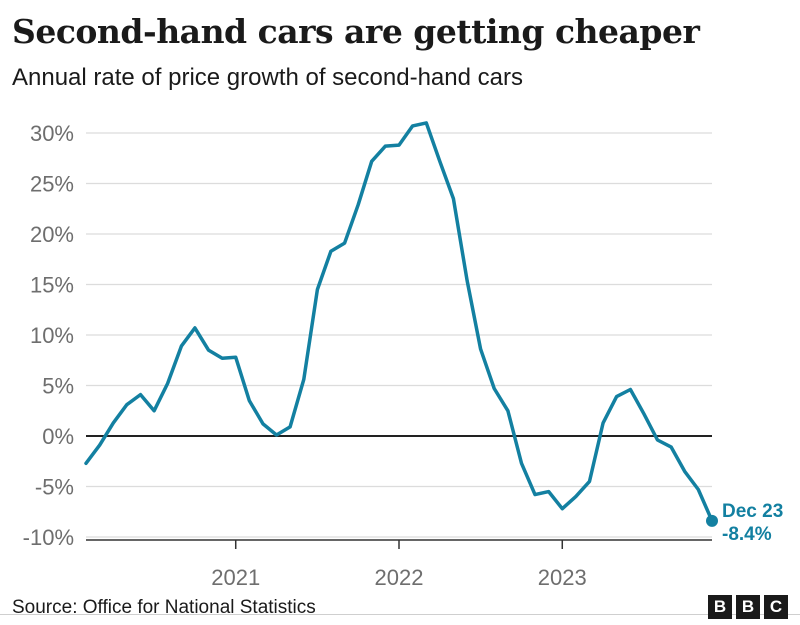  I want to click on end-label-layer: Dec 23 -8.4%, so click(752, 523).